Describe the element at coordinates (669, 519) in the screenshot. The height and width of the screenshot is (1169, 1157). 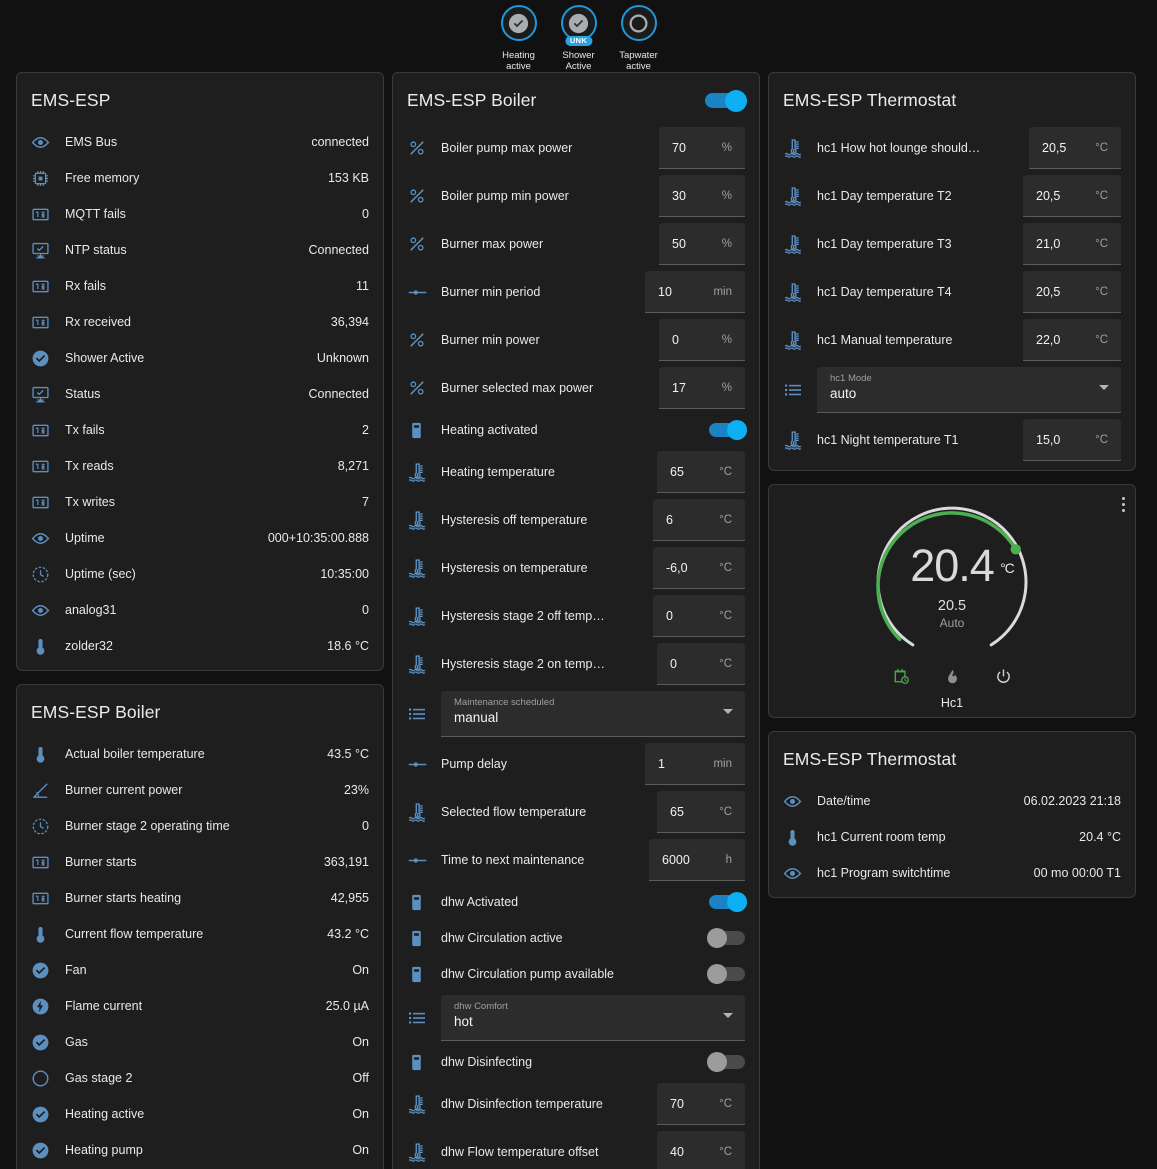
I see `number-input-value: 6` at that location.